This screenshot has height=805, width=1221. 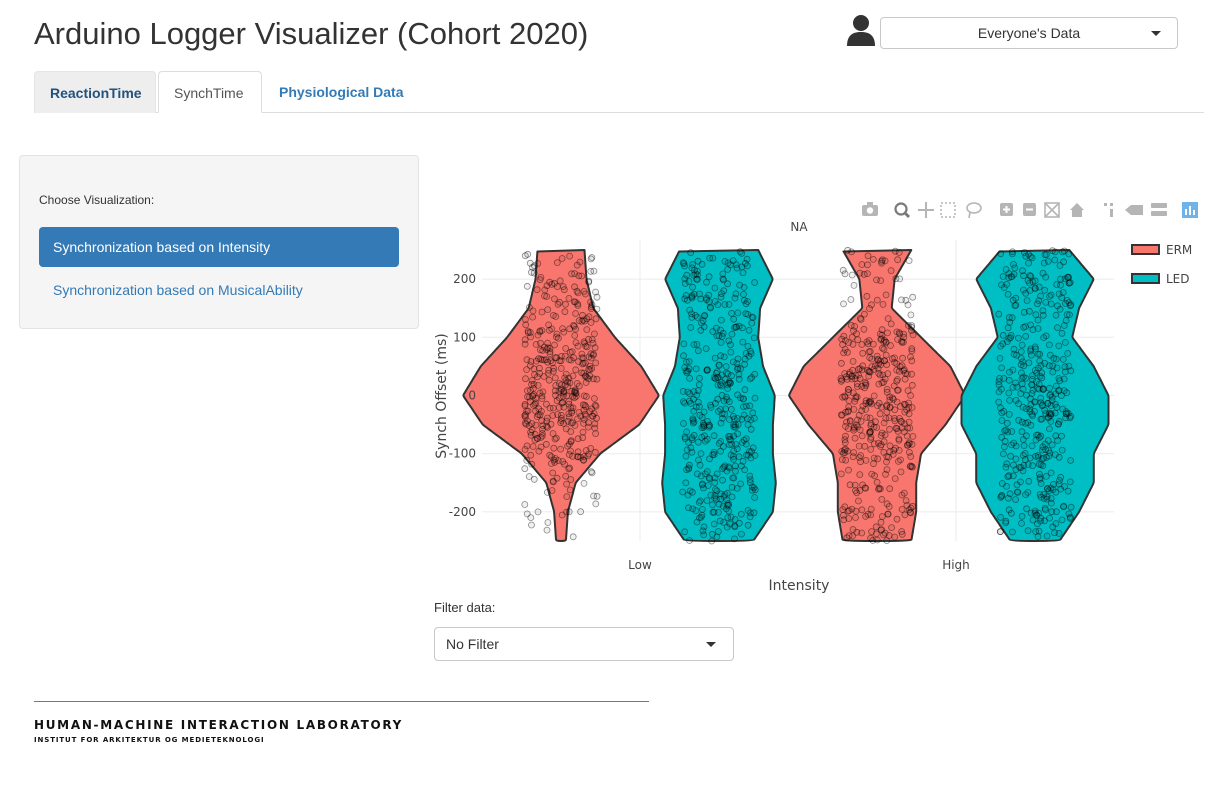 I want to click on violin-erm-high, so click(x=877, y=395).